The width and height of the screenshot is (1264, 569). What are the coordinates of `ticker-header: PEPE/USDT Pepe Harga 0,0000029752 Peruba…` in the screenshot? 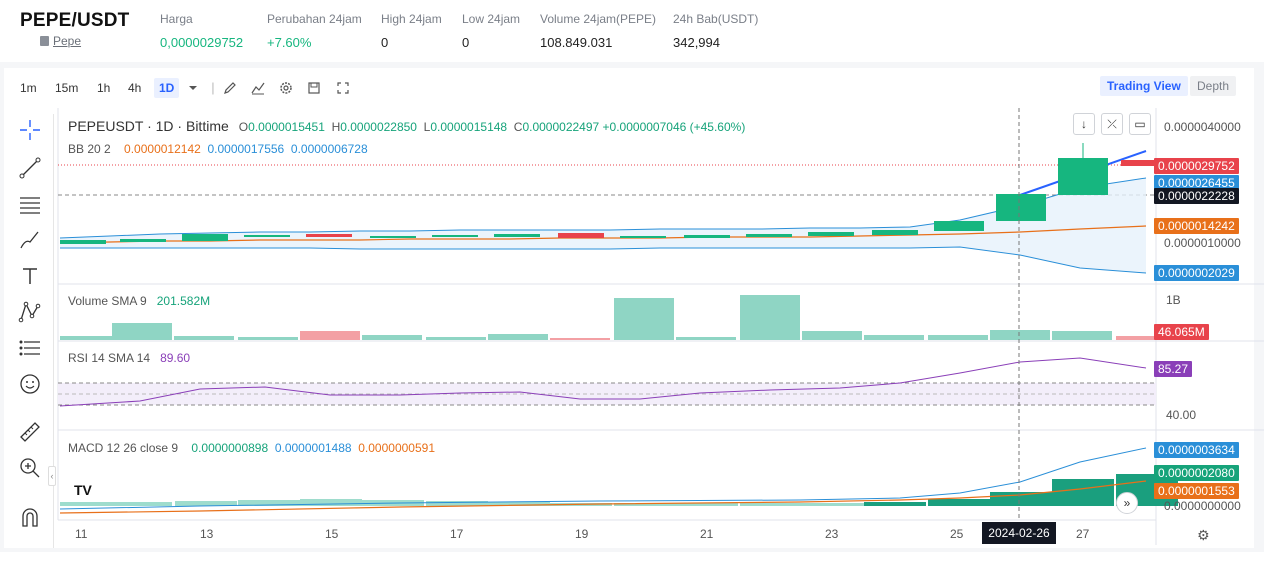 It's located at (632, 31).